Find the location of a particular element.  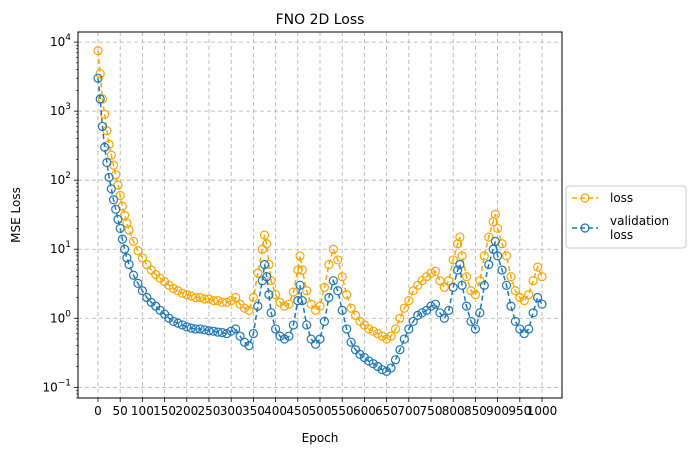

x-tick-label: 1000 is located at coordinates (542, 411).